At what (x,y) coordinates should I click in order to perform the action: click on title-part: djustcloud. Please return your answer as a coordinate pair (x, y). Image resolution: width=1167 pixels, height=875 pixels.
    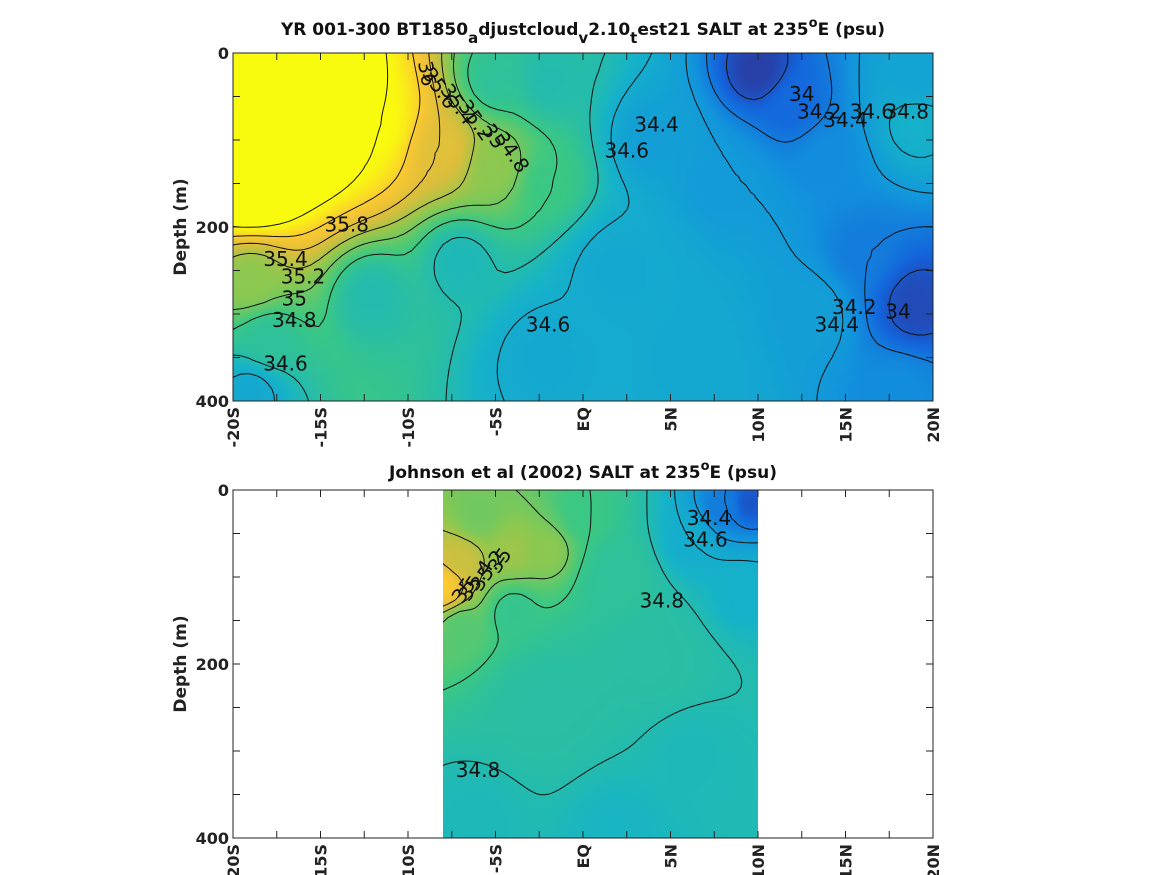
    Looking at the image, I should click on (528, 30).